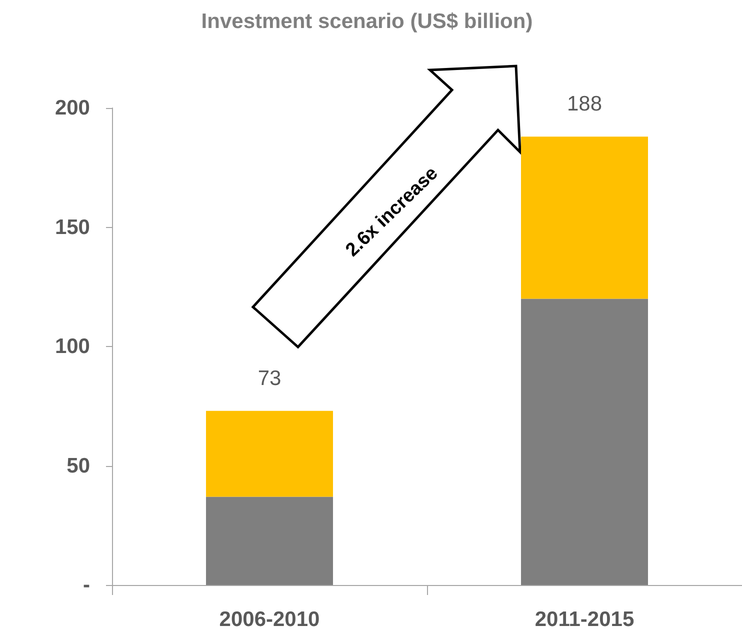 This screenshot has height=638, width=742. I want to click on total-label: 73, so click(270, 378).